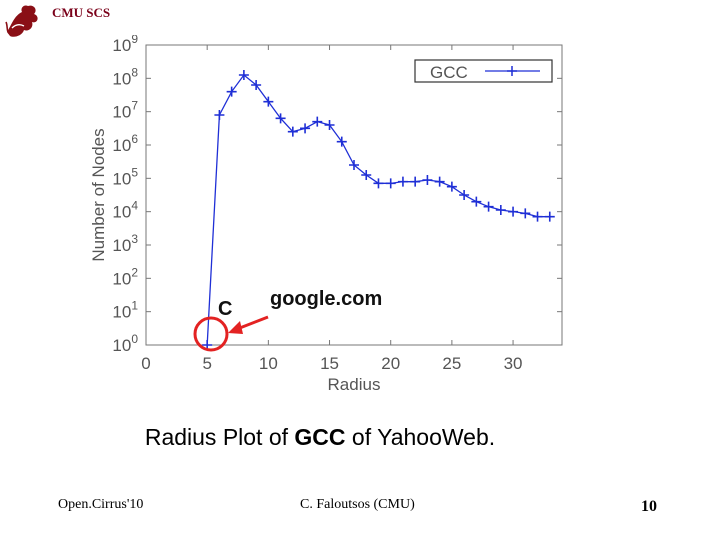 The width and height of the screenshot is (720, 540). What do you see at coordinates (81, 12) in the screenshot?
I see `brand-label: CMU SCS` at bounding box center [81, 12].